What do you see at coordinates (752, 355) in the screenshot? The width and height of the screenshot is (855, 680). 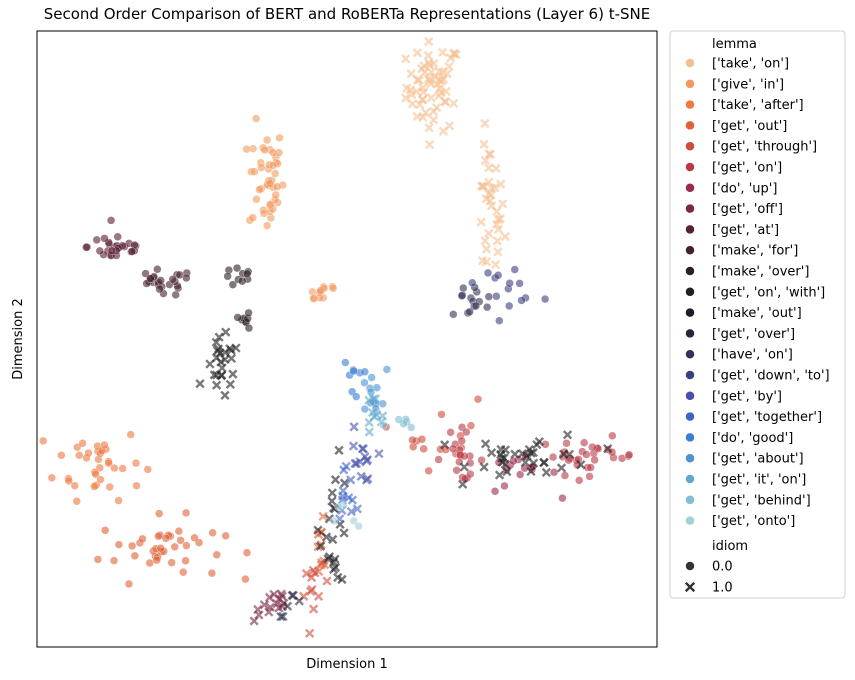 I see `legend-label-14: ['have', 'on']` at bounding box center [752, 355].